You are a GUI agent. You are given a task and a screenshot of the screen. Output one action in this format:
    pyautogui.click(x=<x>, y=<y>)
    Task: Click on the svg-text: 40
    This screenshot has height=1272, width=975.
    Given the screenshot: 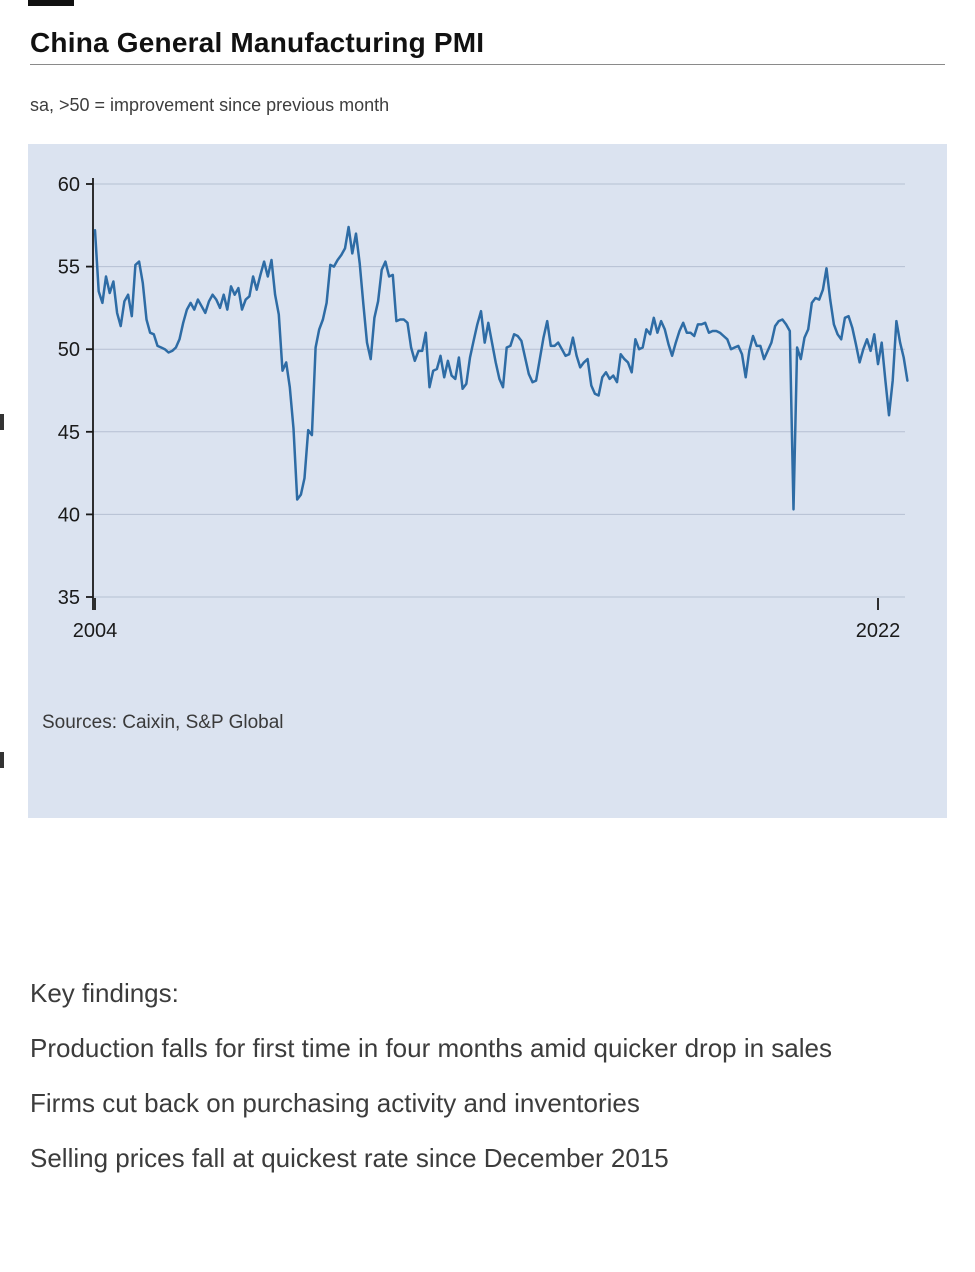 What is the action you would take?
    pyautogui.click(x=69, y=515)
    